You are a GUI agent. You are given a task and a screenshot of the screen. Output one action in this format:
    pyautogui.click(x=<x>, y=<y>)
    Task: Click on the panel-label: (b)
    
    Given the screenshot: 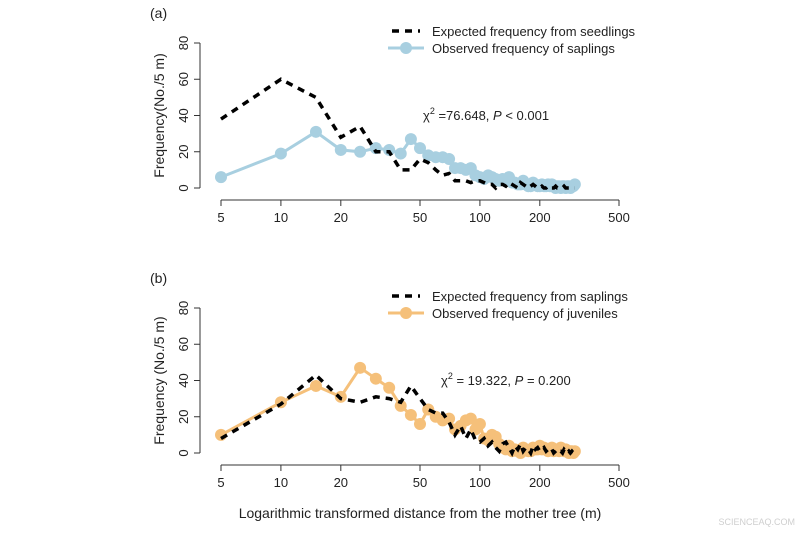 What is the action you would take?
    pyautogui.click(x=158, y=278)
    